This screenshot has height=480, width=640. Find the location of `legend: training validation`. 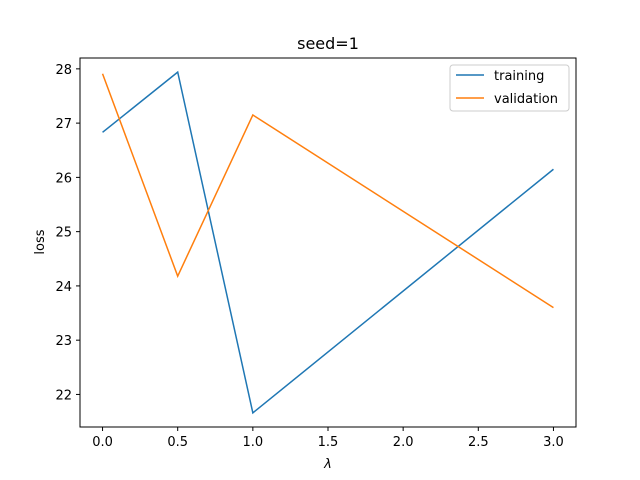

legend: training validation is located at coordinates (509, 88).